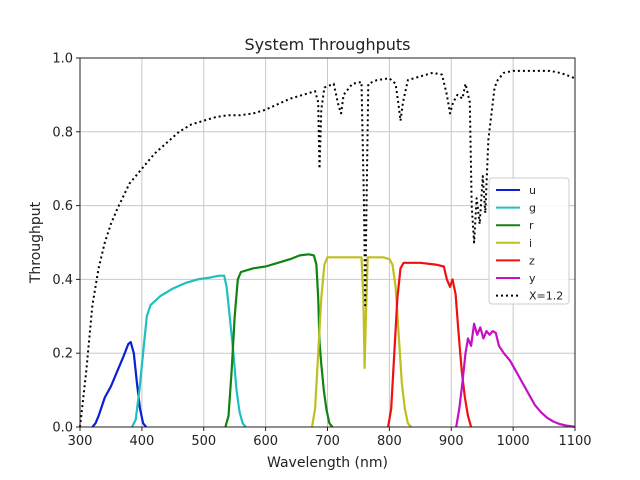 Image resolution: width=640 pixels, height=480 pixels. I want to click on x-tick-label: 1000, so click(513, 441).